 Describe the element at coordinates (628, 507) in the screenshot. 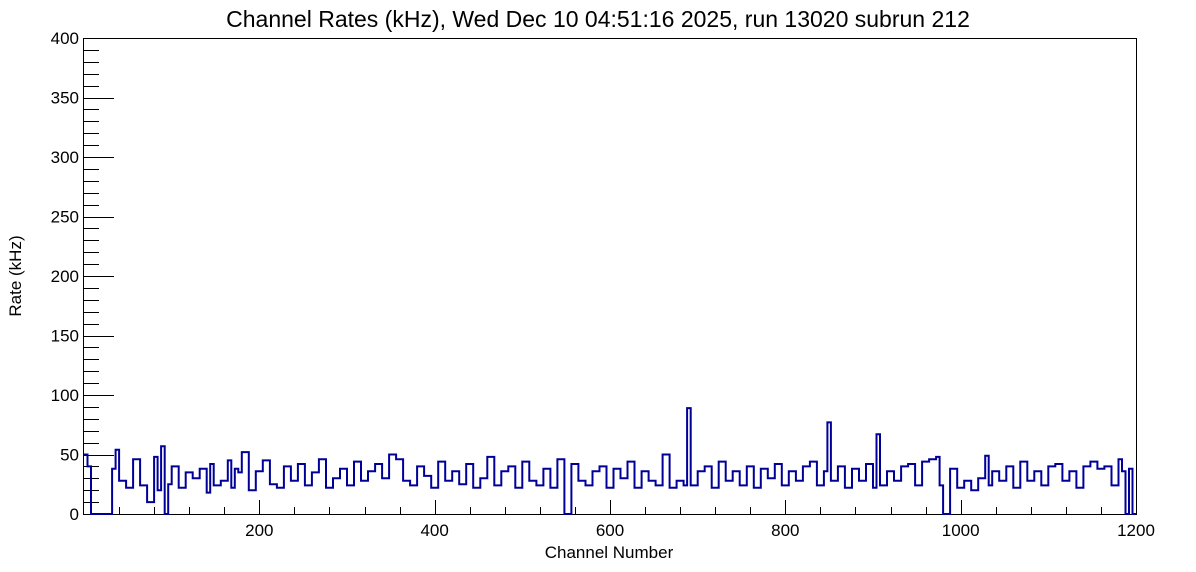

I see `x-axis-ticks` at that location.